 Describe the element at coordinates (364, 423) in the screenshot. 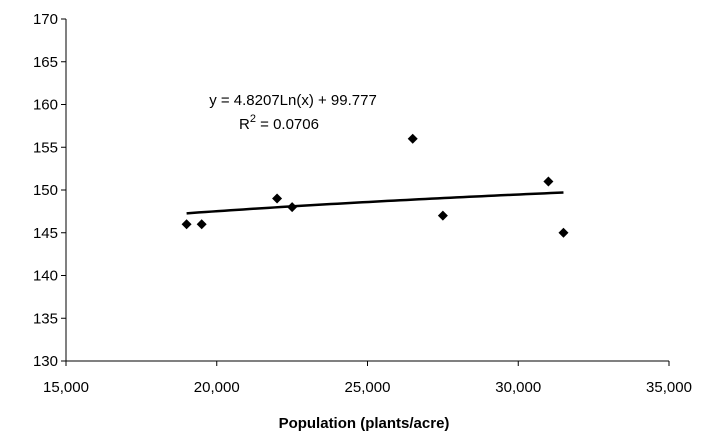

I see `x-axis-title: Population (plants/acre)` at that location.